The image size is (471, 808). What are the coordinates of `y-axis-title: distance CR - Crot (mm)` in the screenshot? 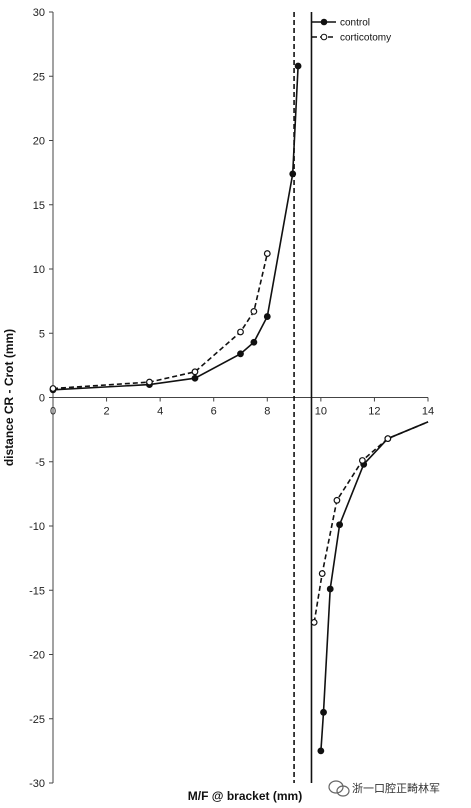 It's located at (9, 397).